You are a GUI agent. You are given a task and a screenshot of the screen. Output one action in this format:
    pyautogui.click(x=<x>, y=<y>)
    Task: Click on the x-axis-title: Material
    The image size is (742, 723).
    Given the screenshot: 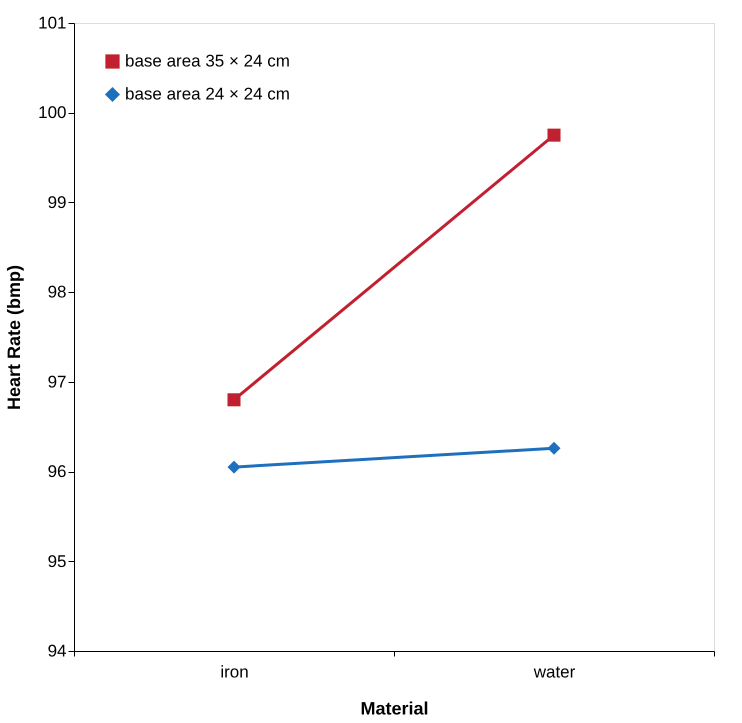 What is the action you would take?
    pyautogui.click(x=394, y=708)
    